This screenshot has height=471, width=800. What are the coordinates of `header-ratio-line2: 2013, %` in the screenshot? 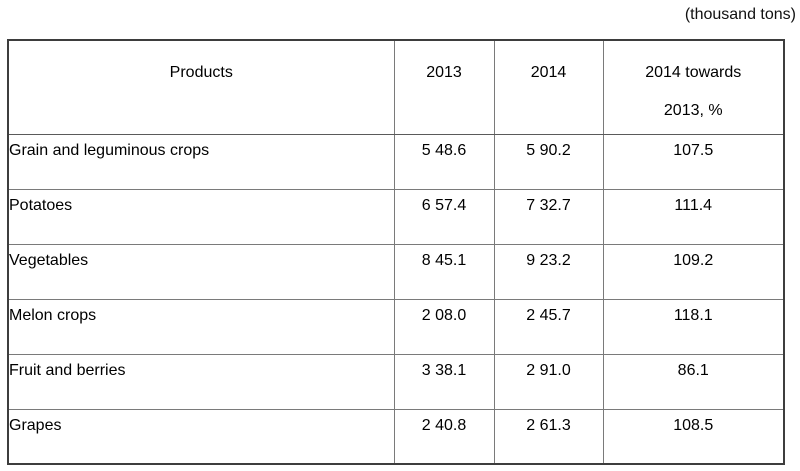 It's located at (693, 110).